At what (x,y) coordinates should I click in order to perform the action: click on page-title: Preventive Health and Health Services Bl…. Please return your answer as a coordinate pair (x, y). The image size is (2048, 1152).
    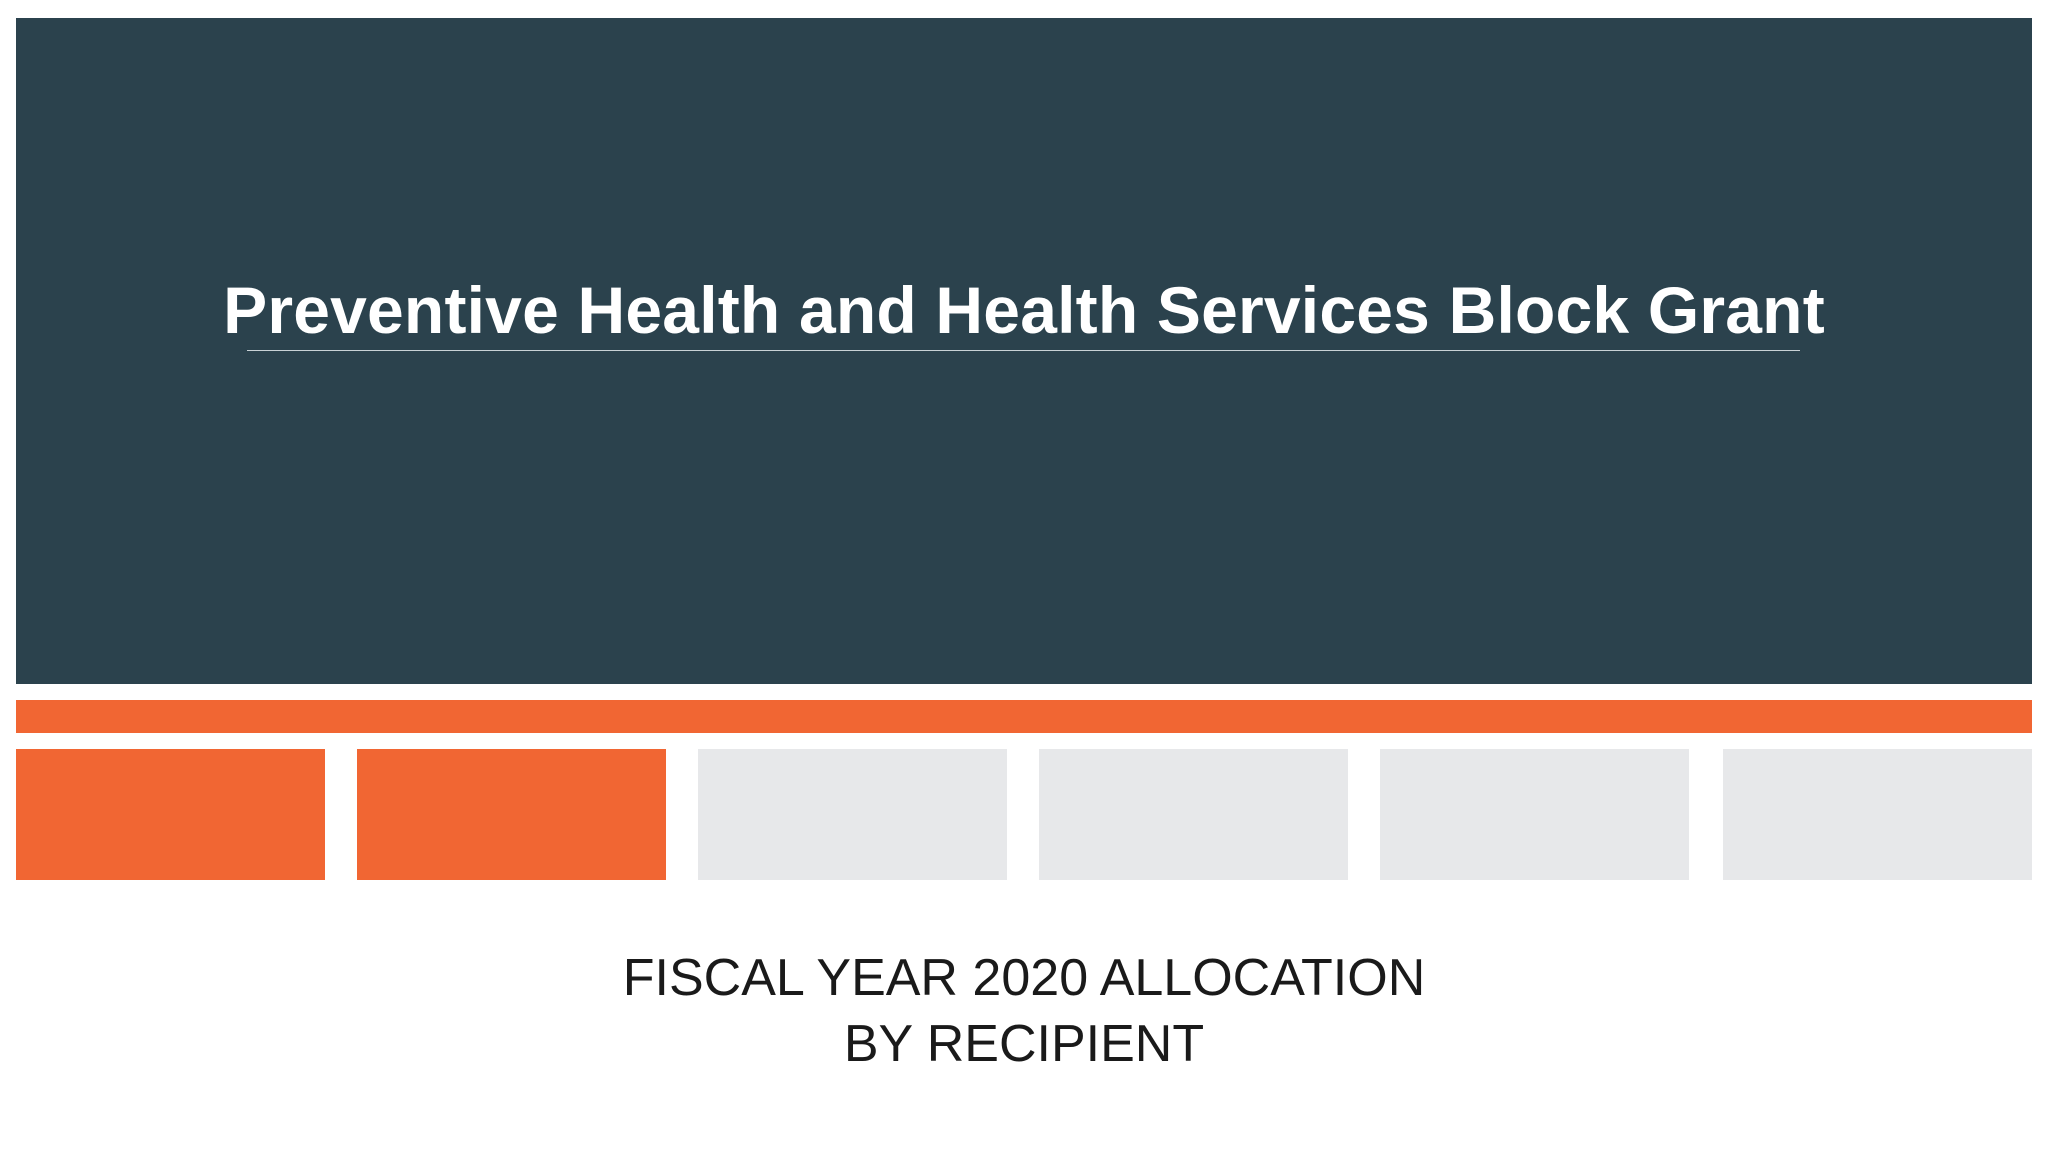
    Looking at the image, I should click on (1024, 310).